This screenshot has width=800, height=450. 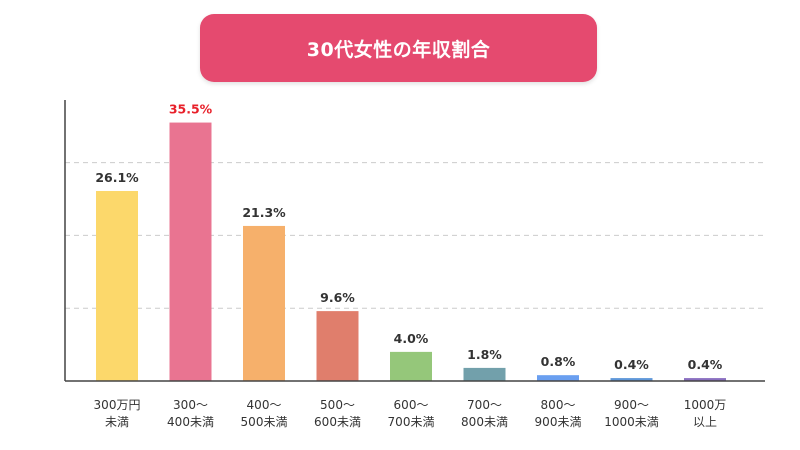 I want to click on chart-title: 30代女性の年収割合, so click(x=398, y=49).